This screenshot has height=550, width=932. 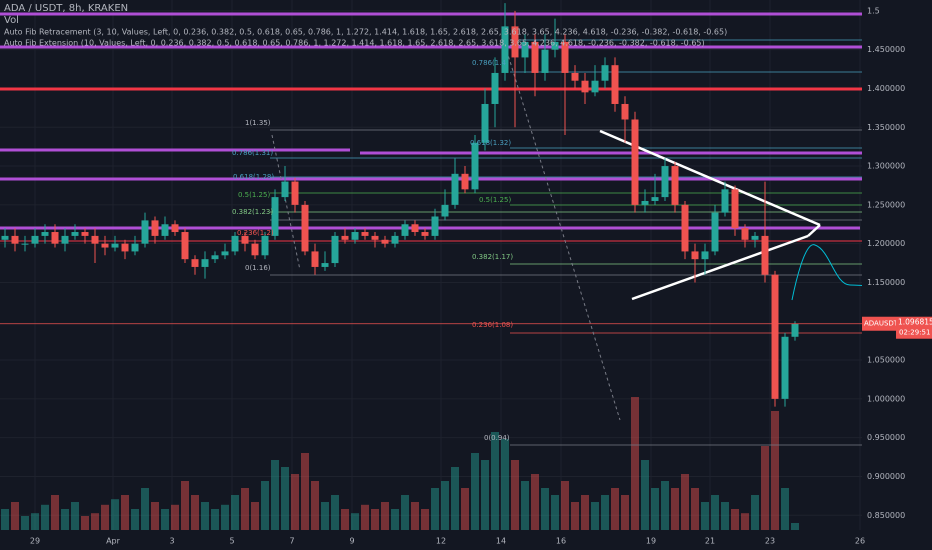 What do you see at coordinates (886, 49) in the screenshot?
I see `y-tick-label: 1.450000` at bounding box center [886, 49].